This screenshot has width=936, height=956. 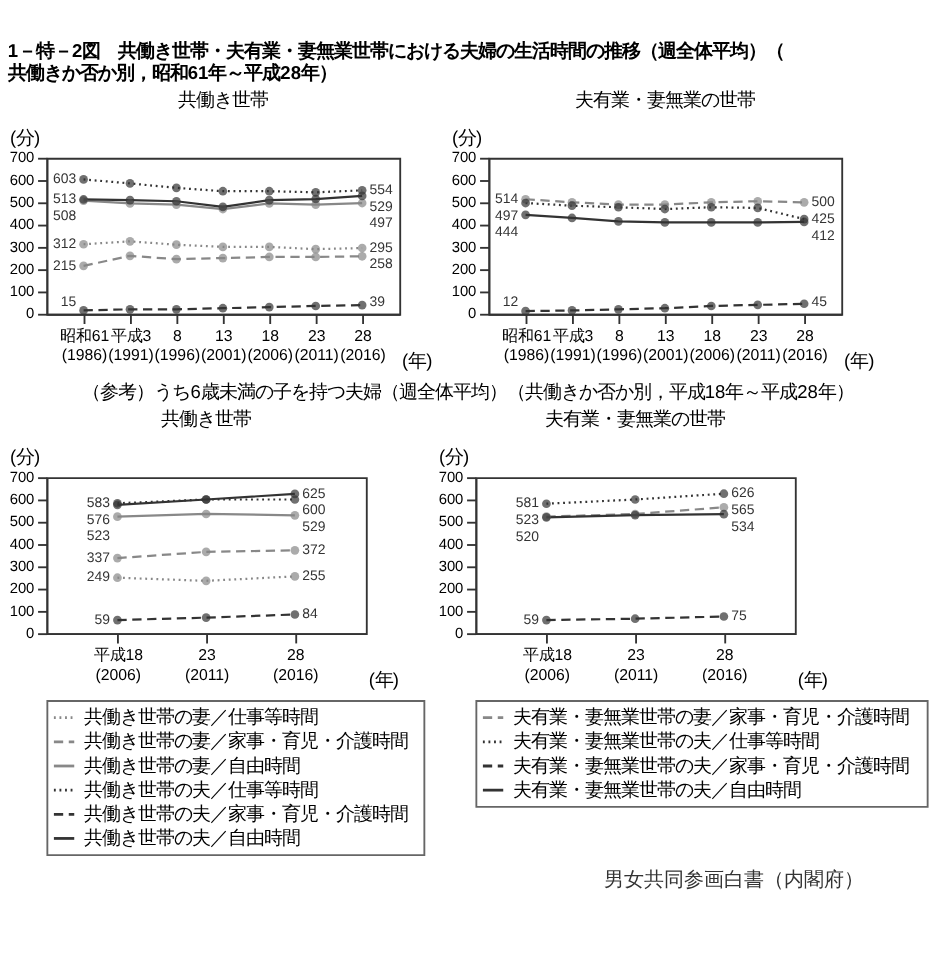 What do you see at coordinates (710, 765) in the screenshot?
I see `legend-label: 夫有業・妻無業世帯の夫／家事・育児・介護時間` at bounding box center [710, 765].